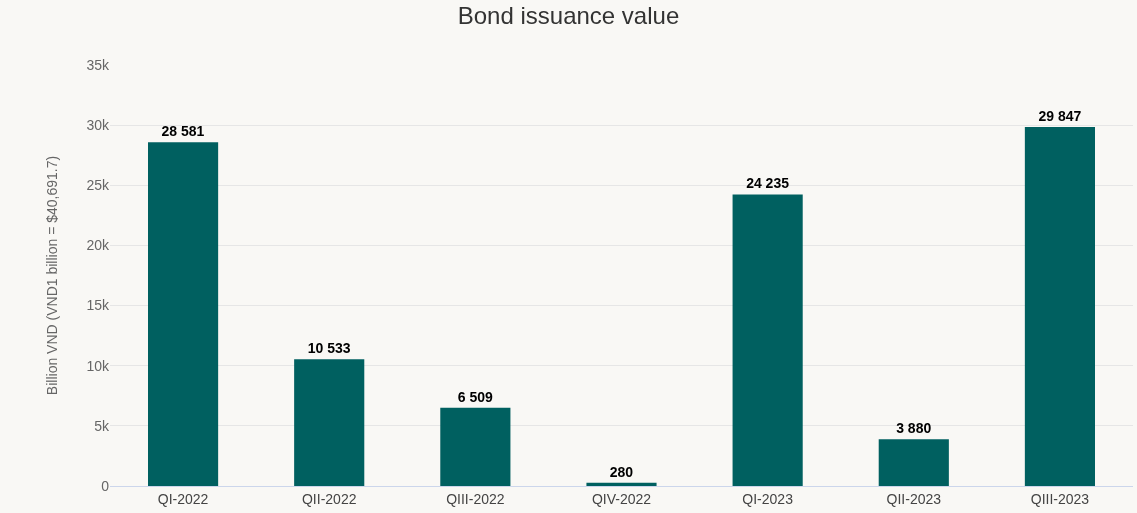 The width and height of the screenshot is (1137, 513). I want to click on x-tick-label: QIV-2022, so click(621, 498).